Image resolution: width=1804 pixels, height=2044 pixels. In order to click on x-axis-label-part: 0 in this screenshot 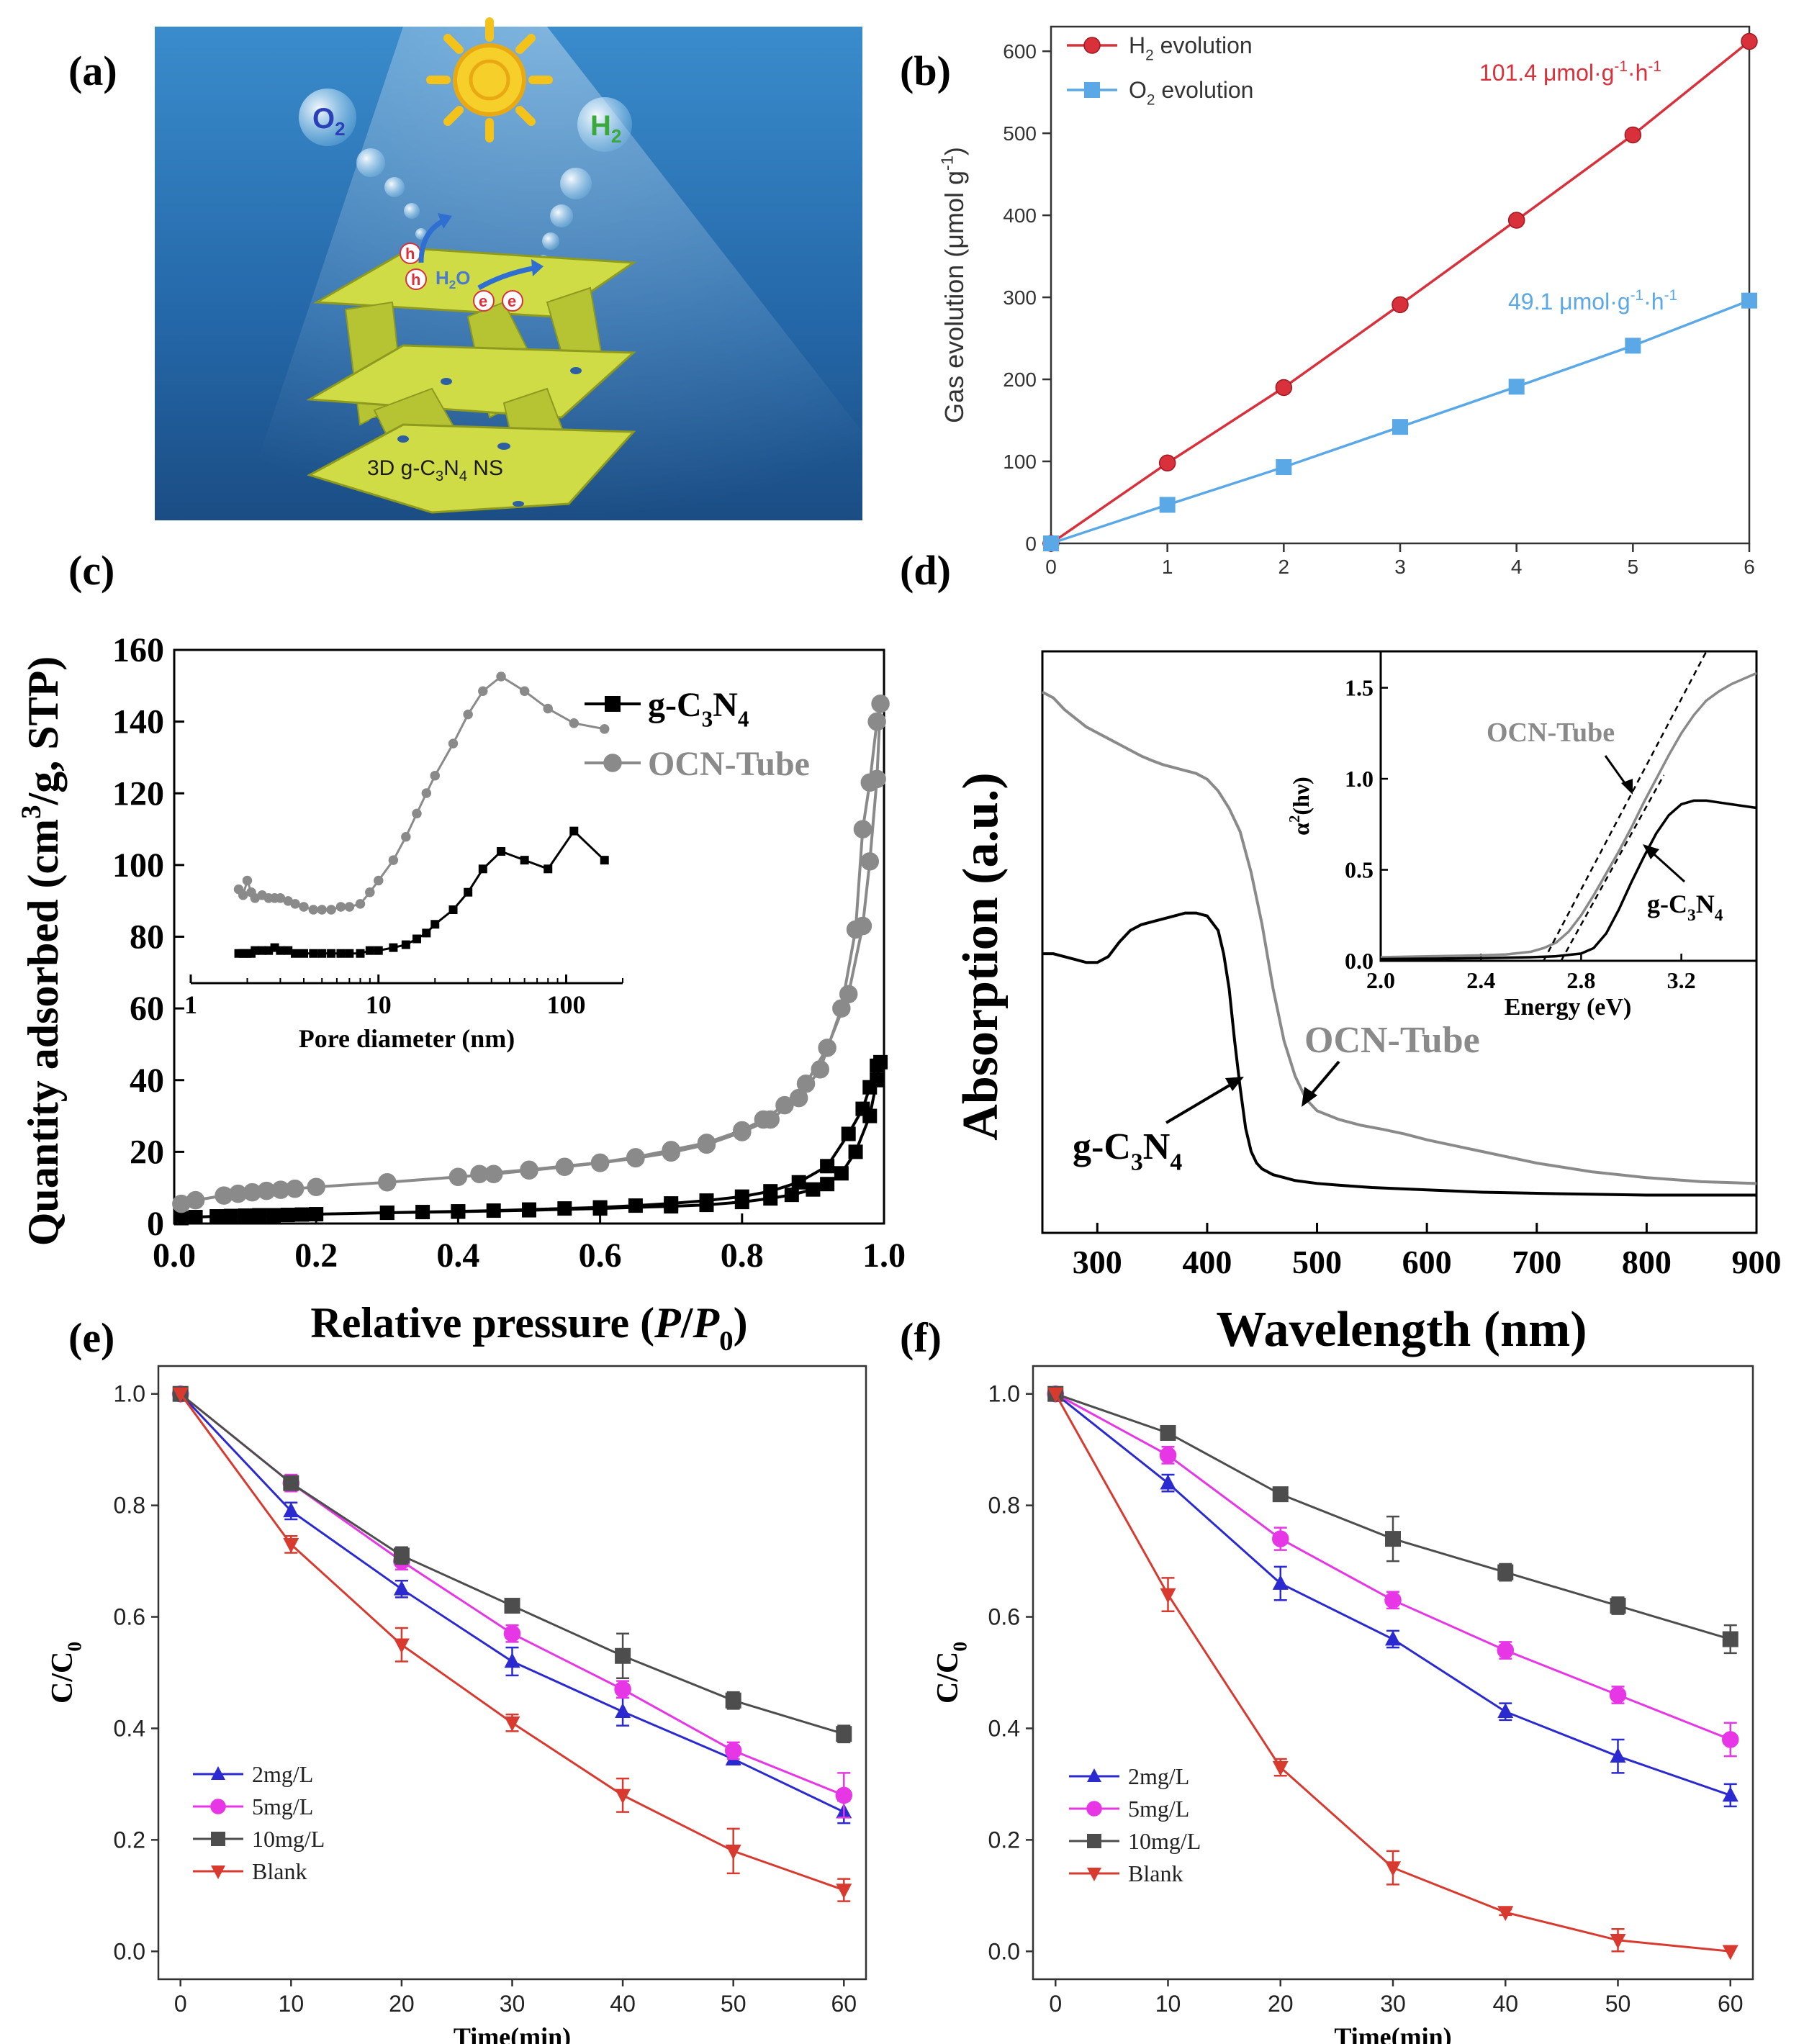, I will do `click(726, 1341)`.